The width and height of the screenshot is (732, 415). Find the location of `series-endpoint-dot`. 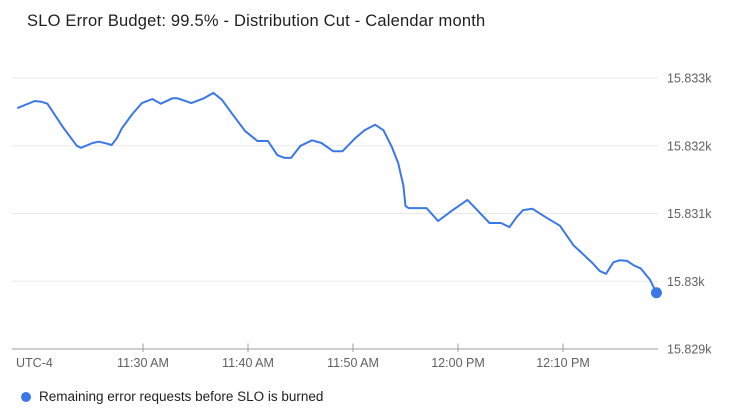

series-endpoint-dot is located at coordinates (656, 293).